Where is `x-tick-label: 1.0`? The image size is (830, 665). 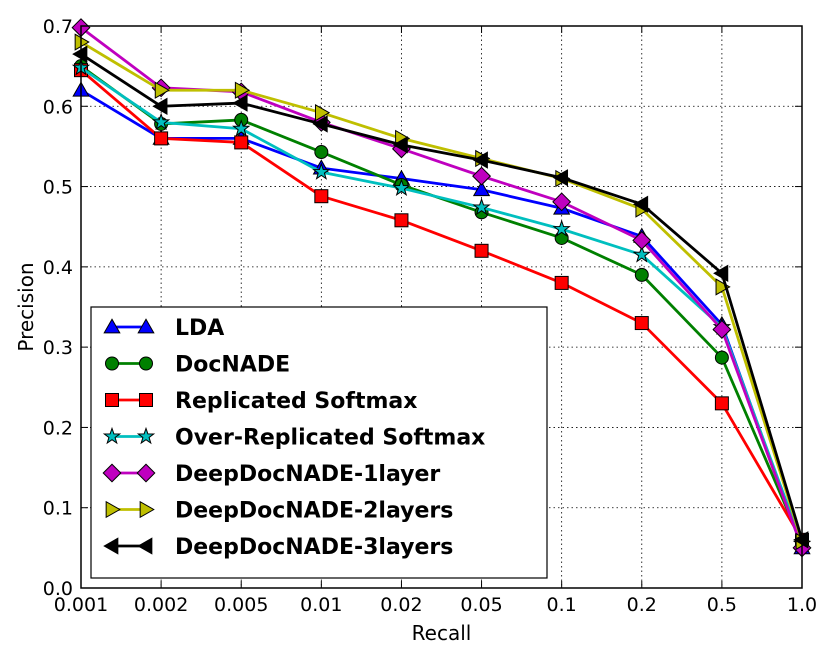 x-tick-label: 1.0 is located at coordinates (802, 605).